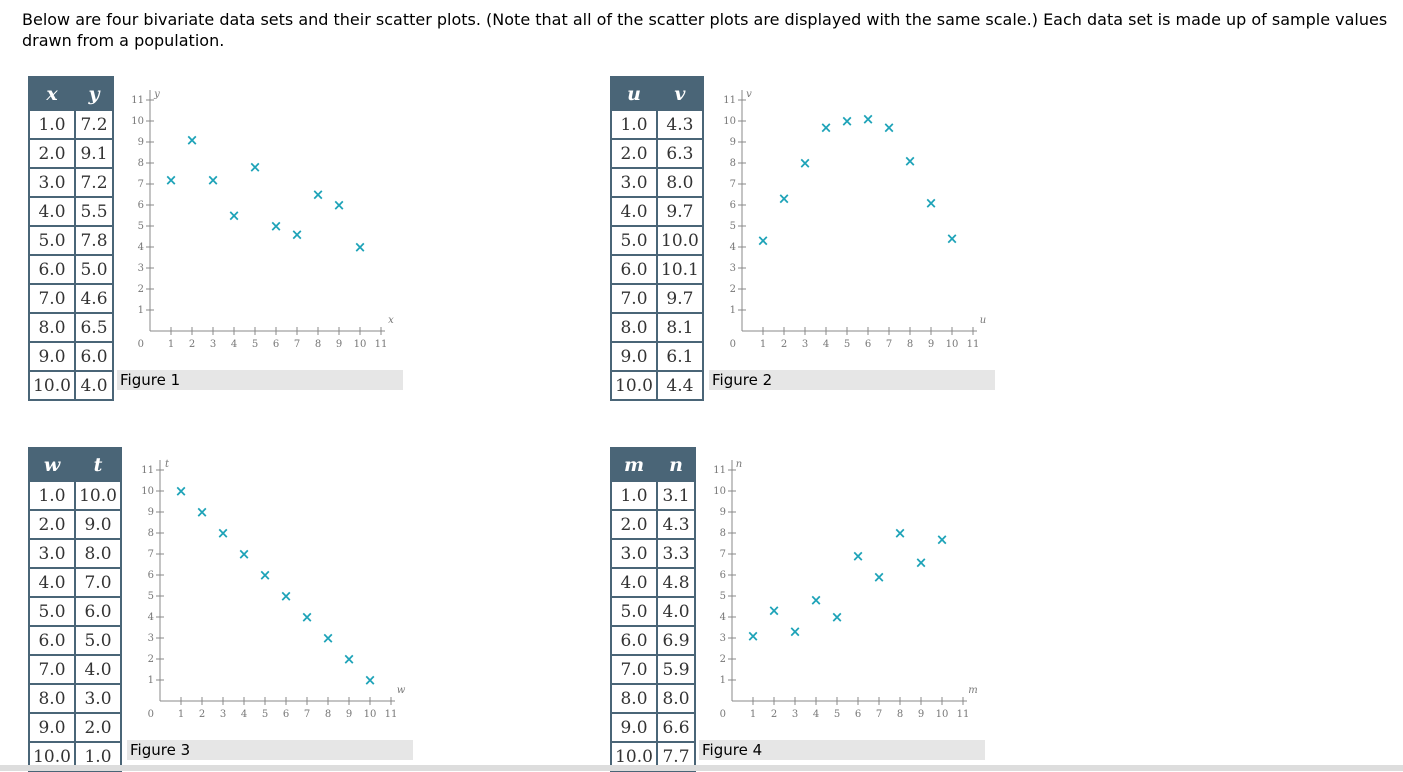 The height and width of the screenshot is (772, 1403). Describe the element at coordinates (634, 464) in the screenshot. I see `table-header-col1: m` at that location.